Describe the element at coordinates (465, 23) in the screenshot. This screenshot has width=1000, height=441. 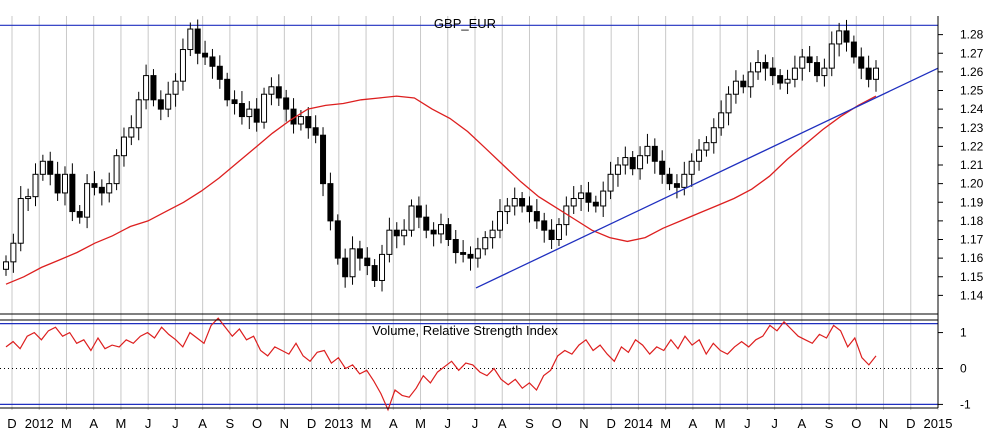
I see `price-chart-title: GBP_EUR` at that location.